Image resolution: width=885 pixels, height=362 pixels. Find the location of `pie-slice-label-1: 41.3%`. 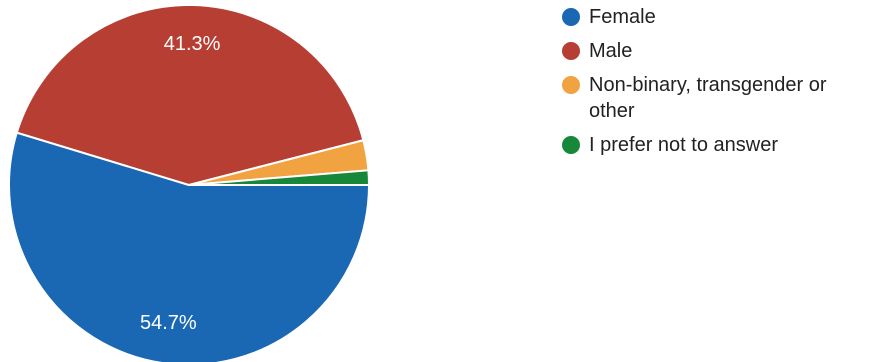

pie-slice-label-1: 41.3% is located at coordinates (192, 44).